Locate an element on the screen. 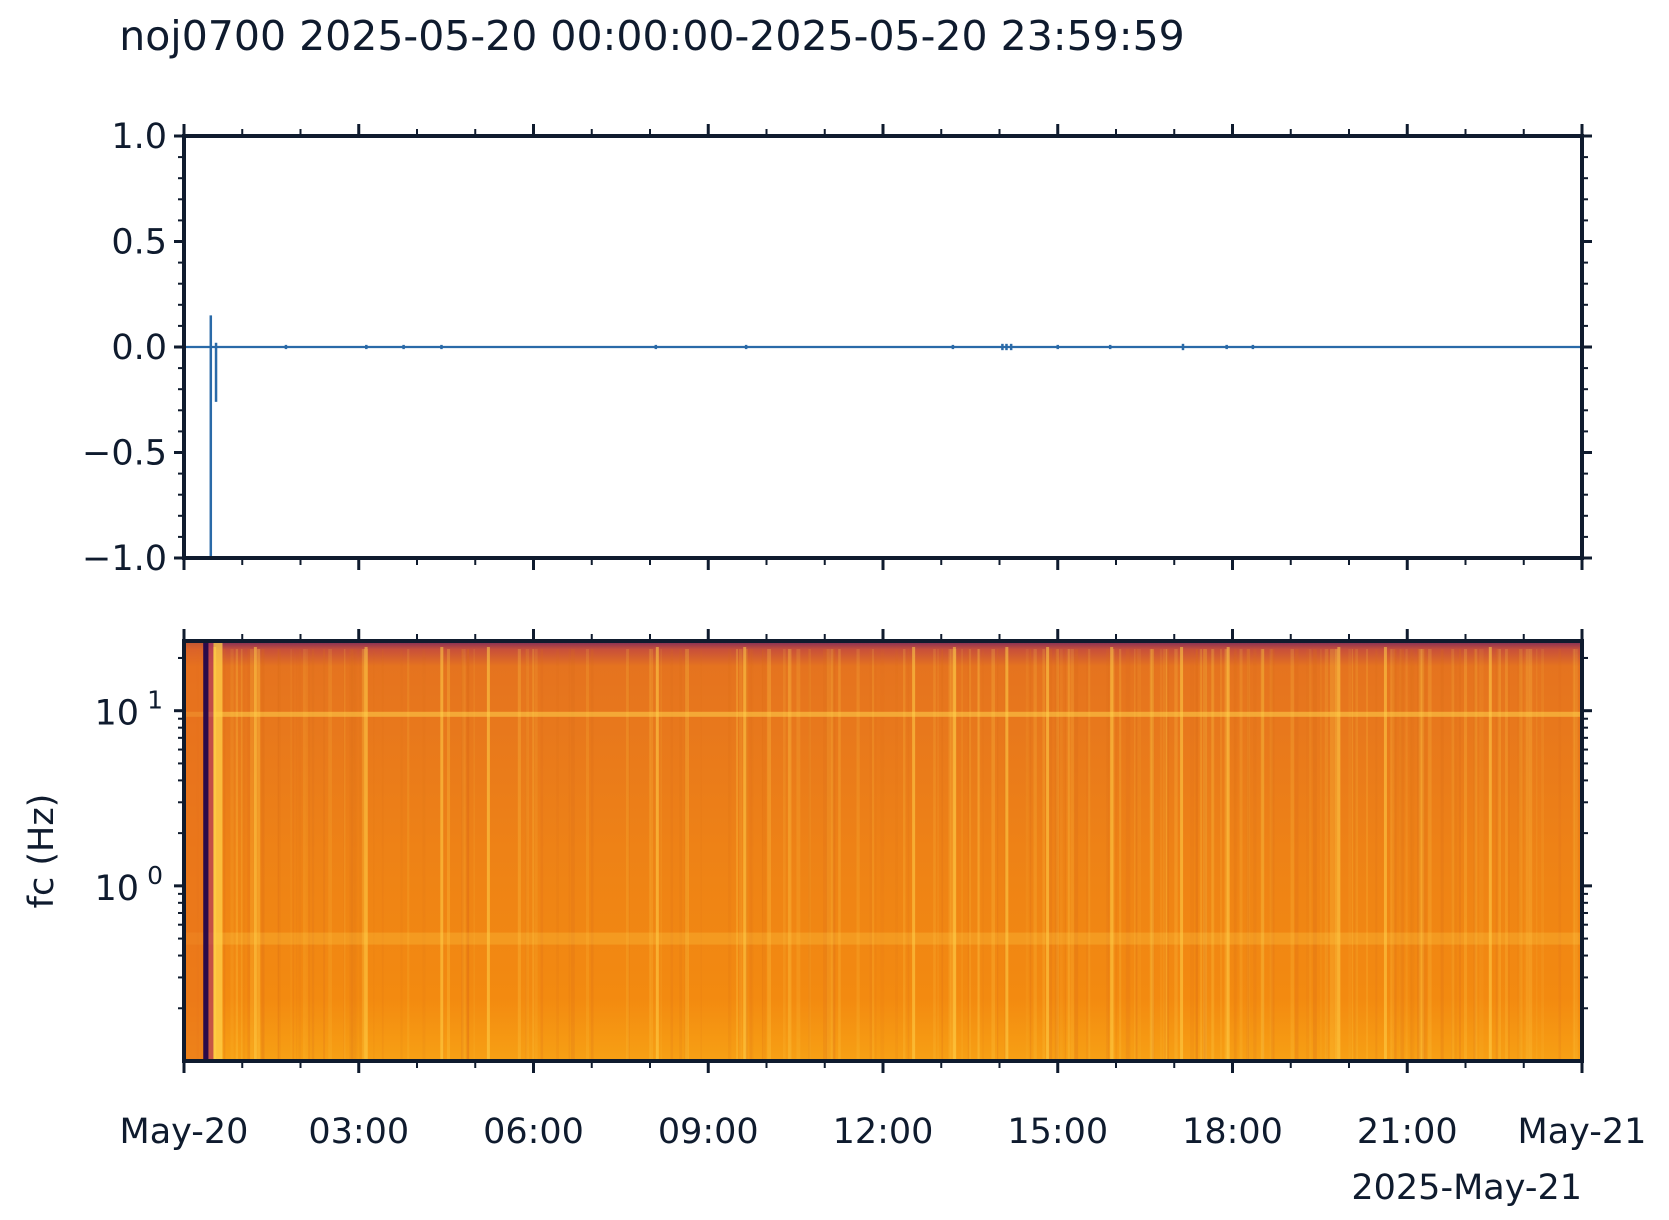  spectrogram-gap-bright is located at coordinates (218, 851).